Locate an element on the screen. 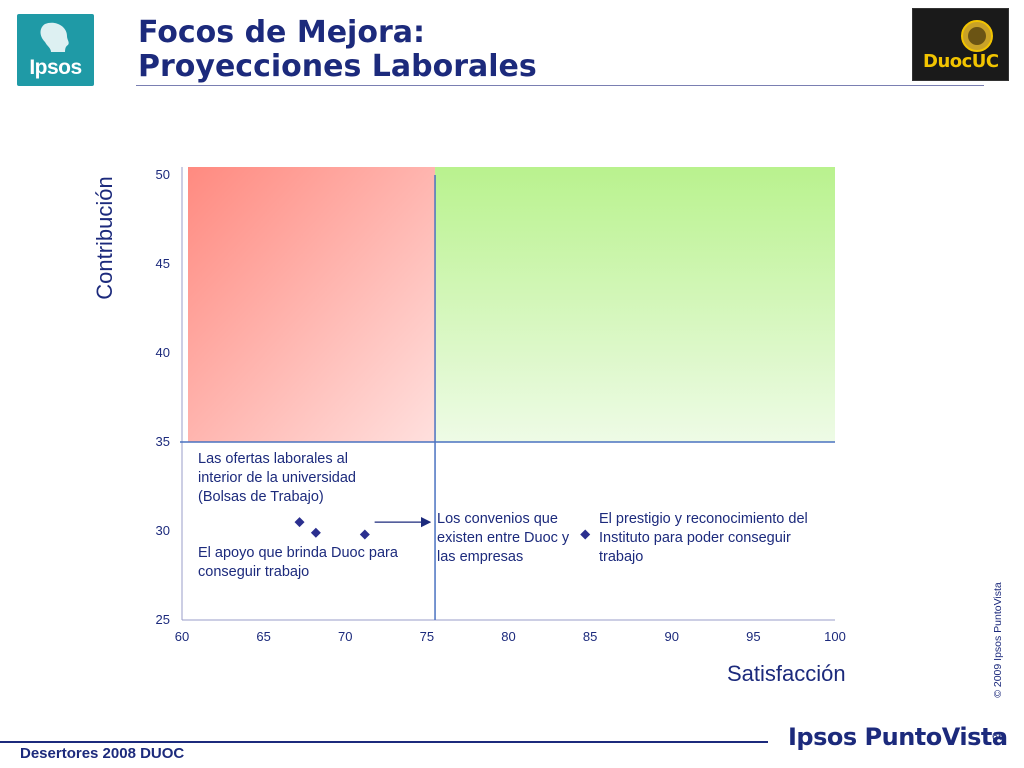  y-tick-label: 45 is located at coordinates (163, 263).